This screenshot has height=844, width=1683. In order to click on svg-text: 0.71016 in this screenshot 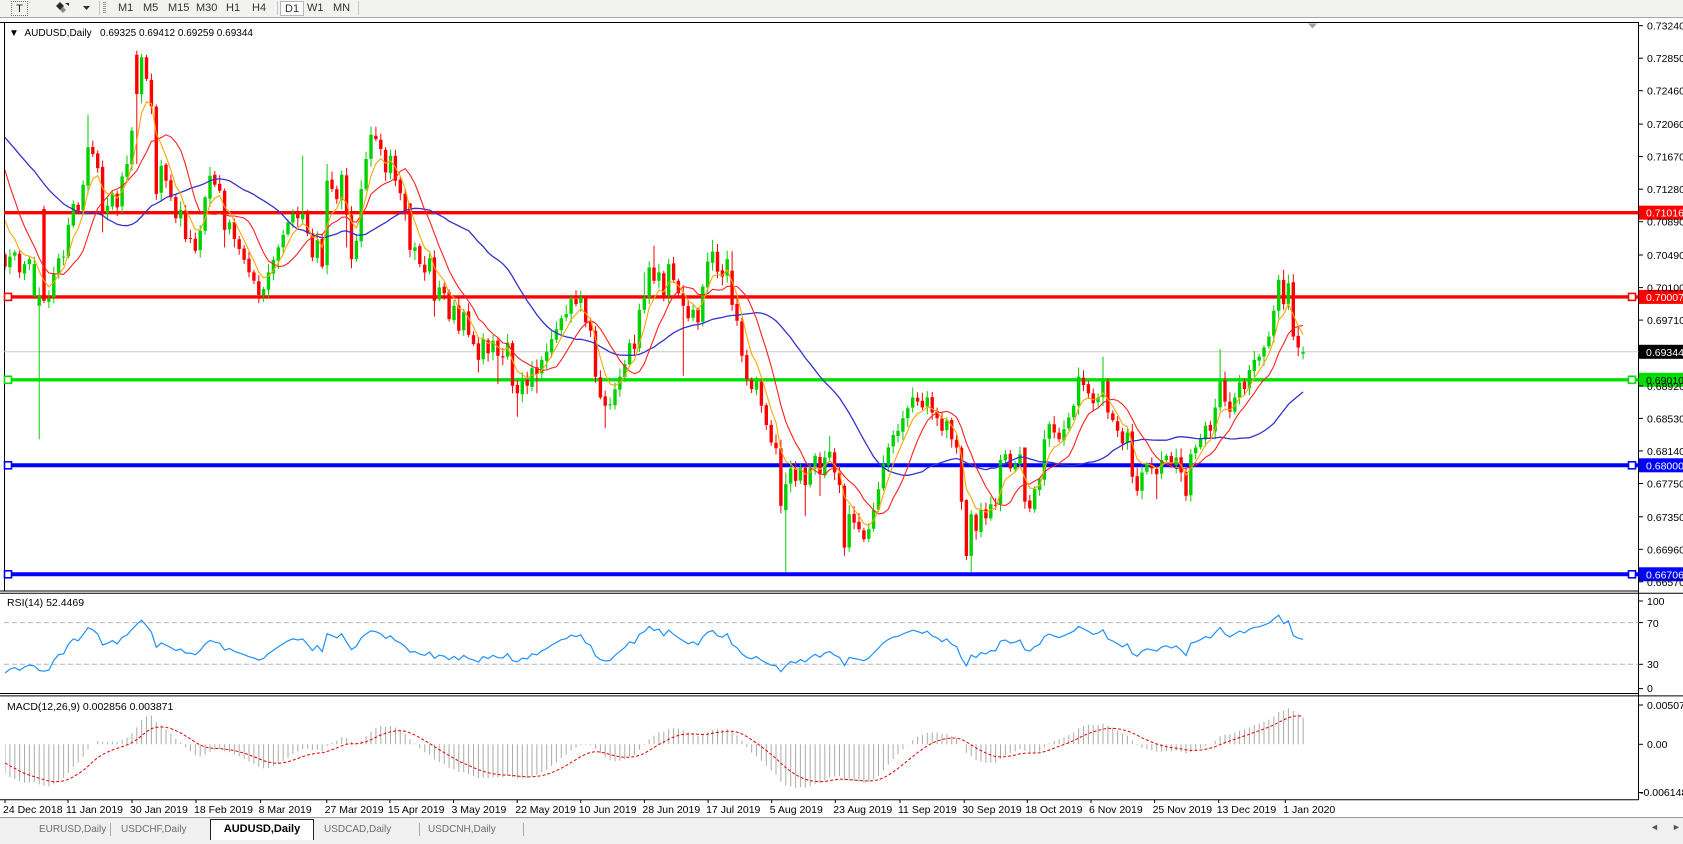, I will do `click(1664, 214)`.